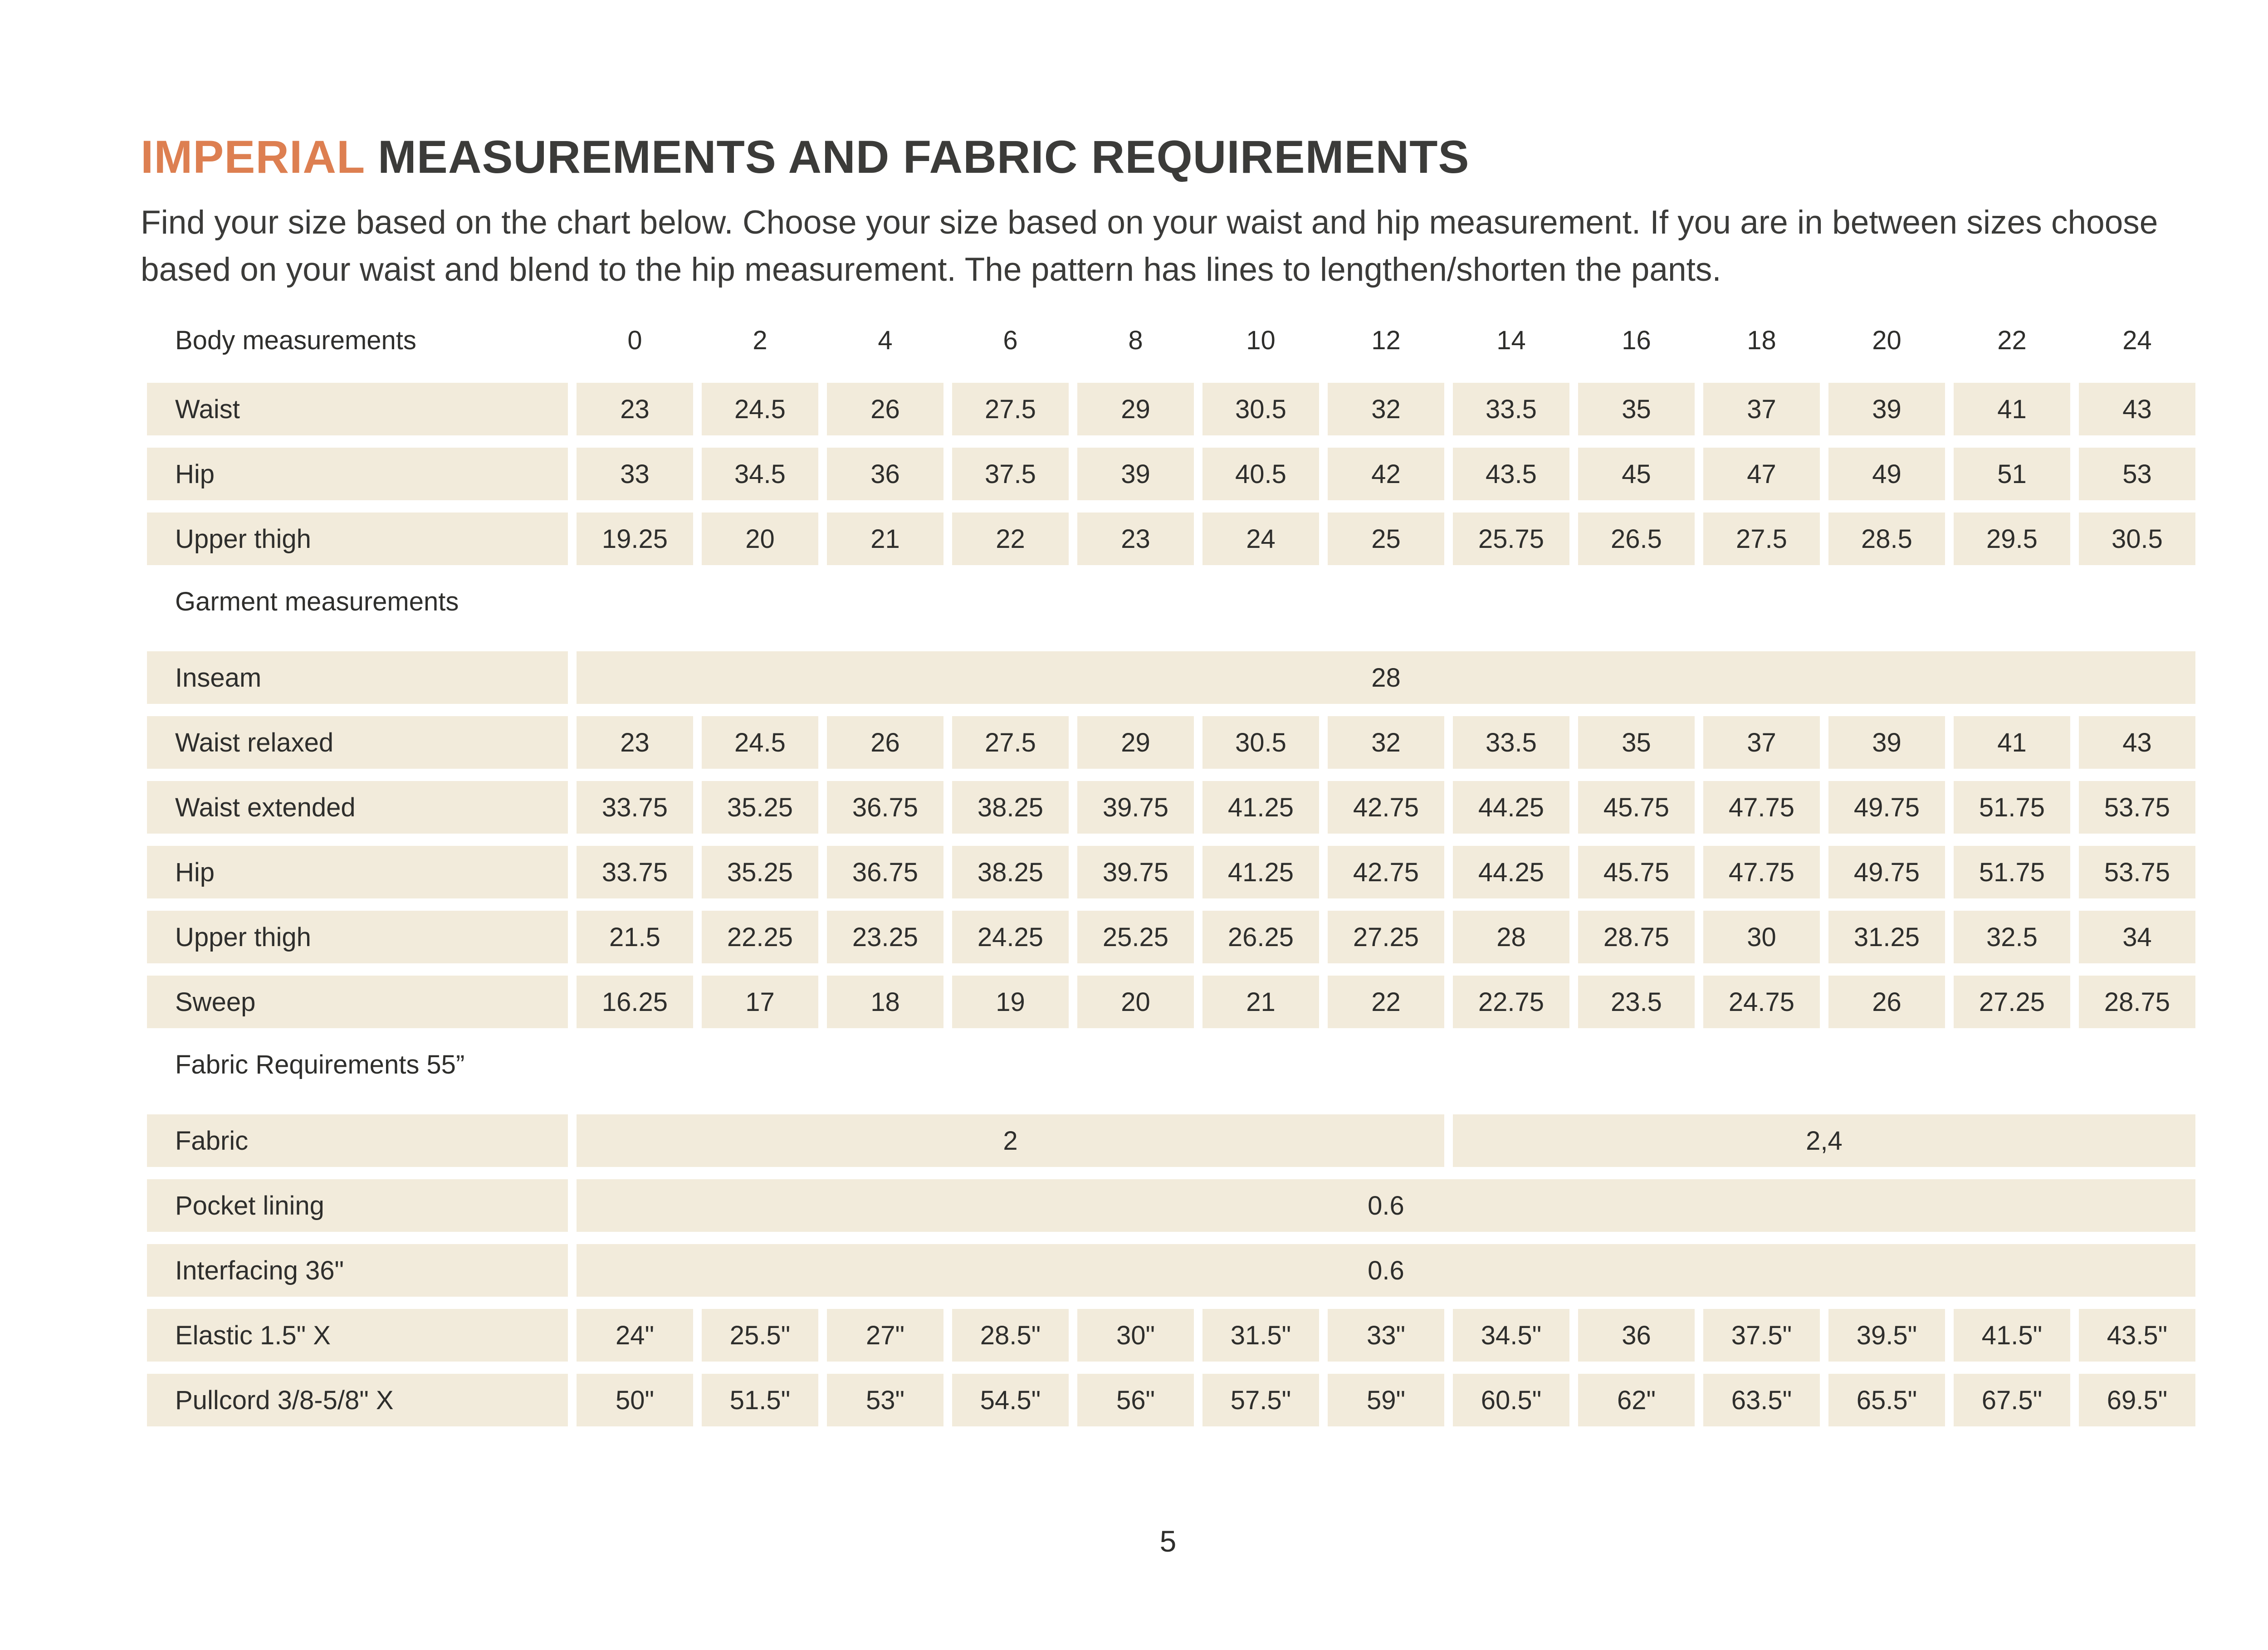  What do you see at coordinates (2012, 540) in the screenshot?
I see `table-cell: 29.5` at bounding box center [2012, 540].